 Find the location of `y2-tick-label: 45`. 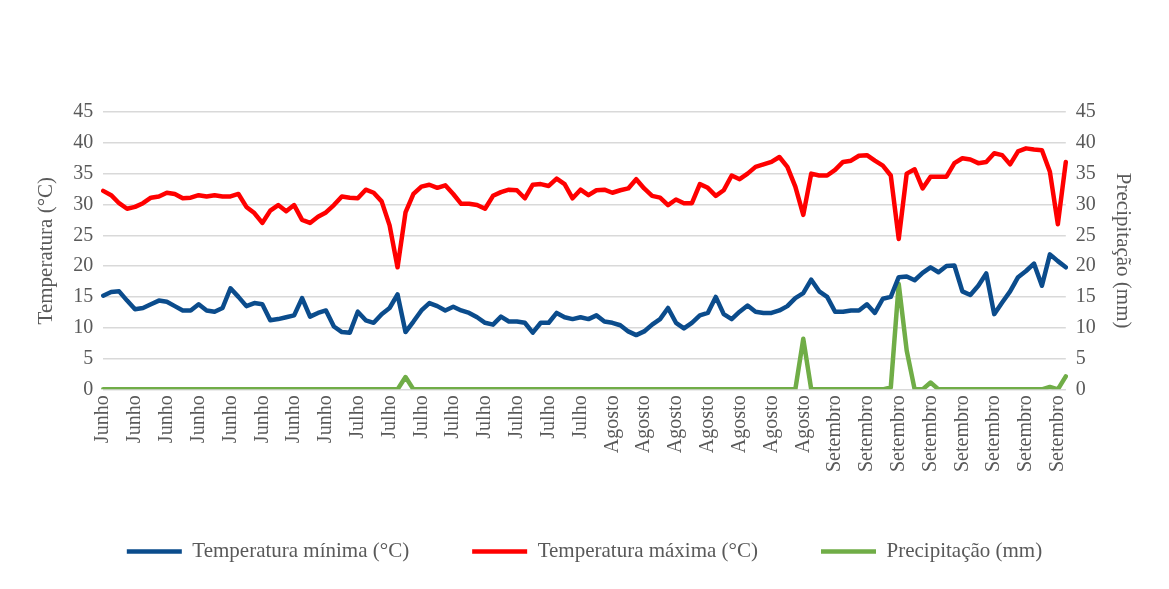

y2-tick-label: 45 is located at coordinates (1085, 110).